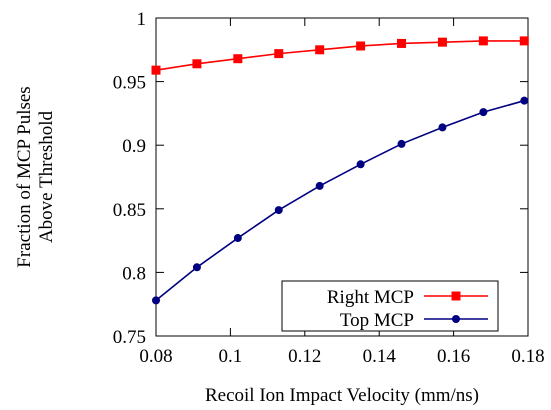 The height and width of the screenshot is (410, 551). I want to click on legend-box, so click(390, 306).